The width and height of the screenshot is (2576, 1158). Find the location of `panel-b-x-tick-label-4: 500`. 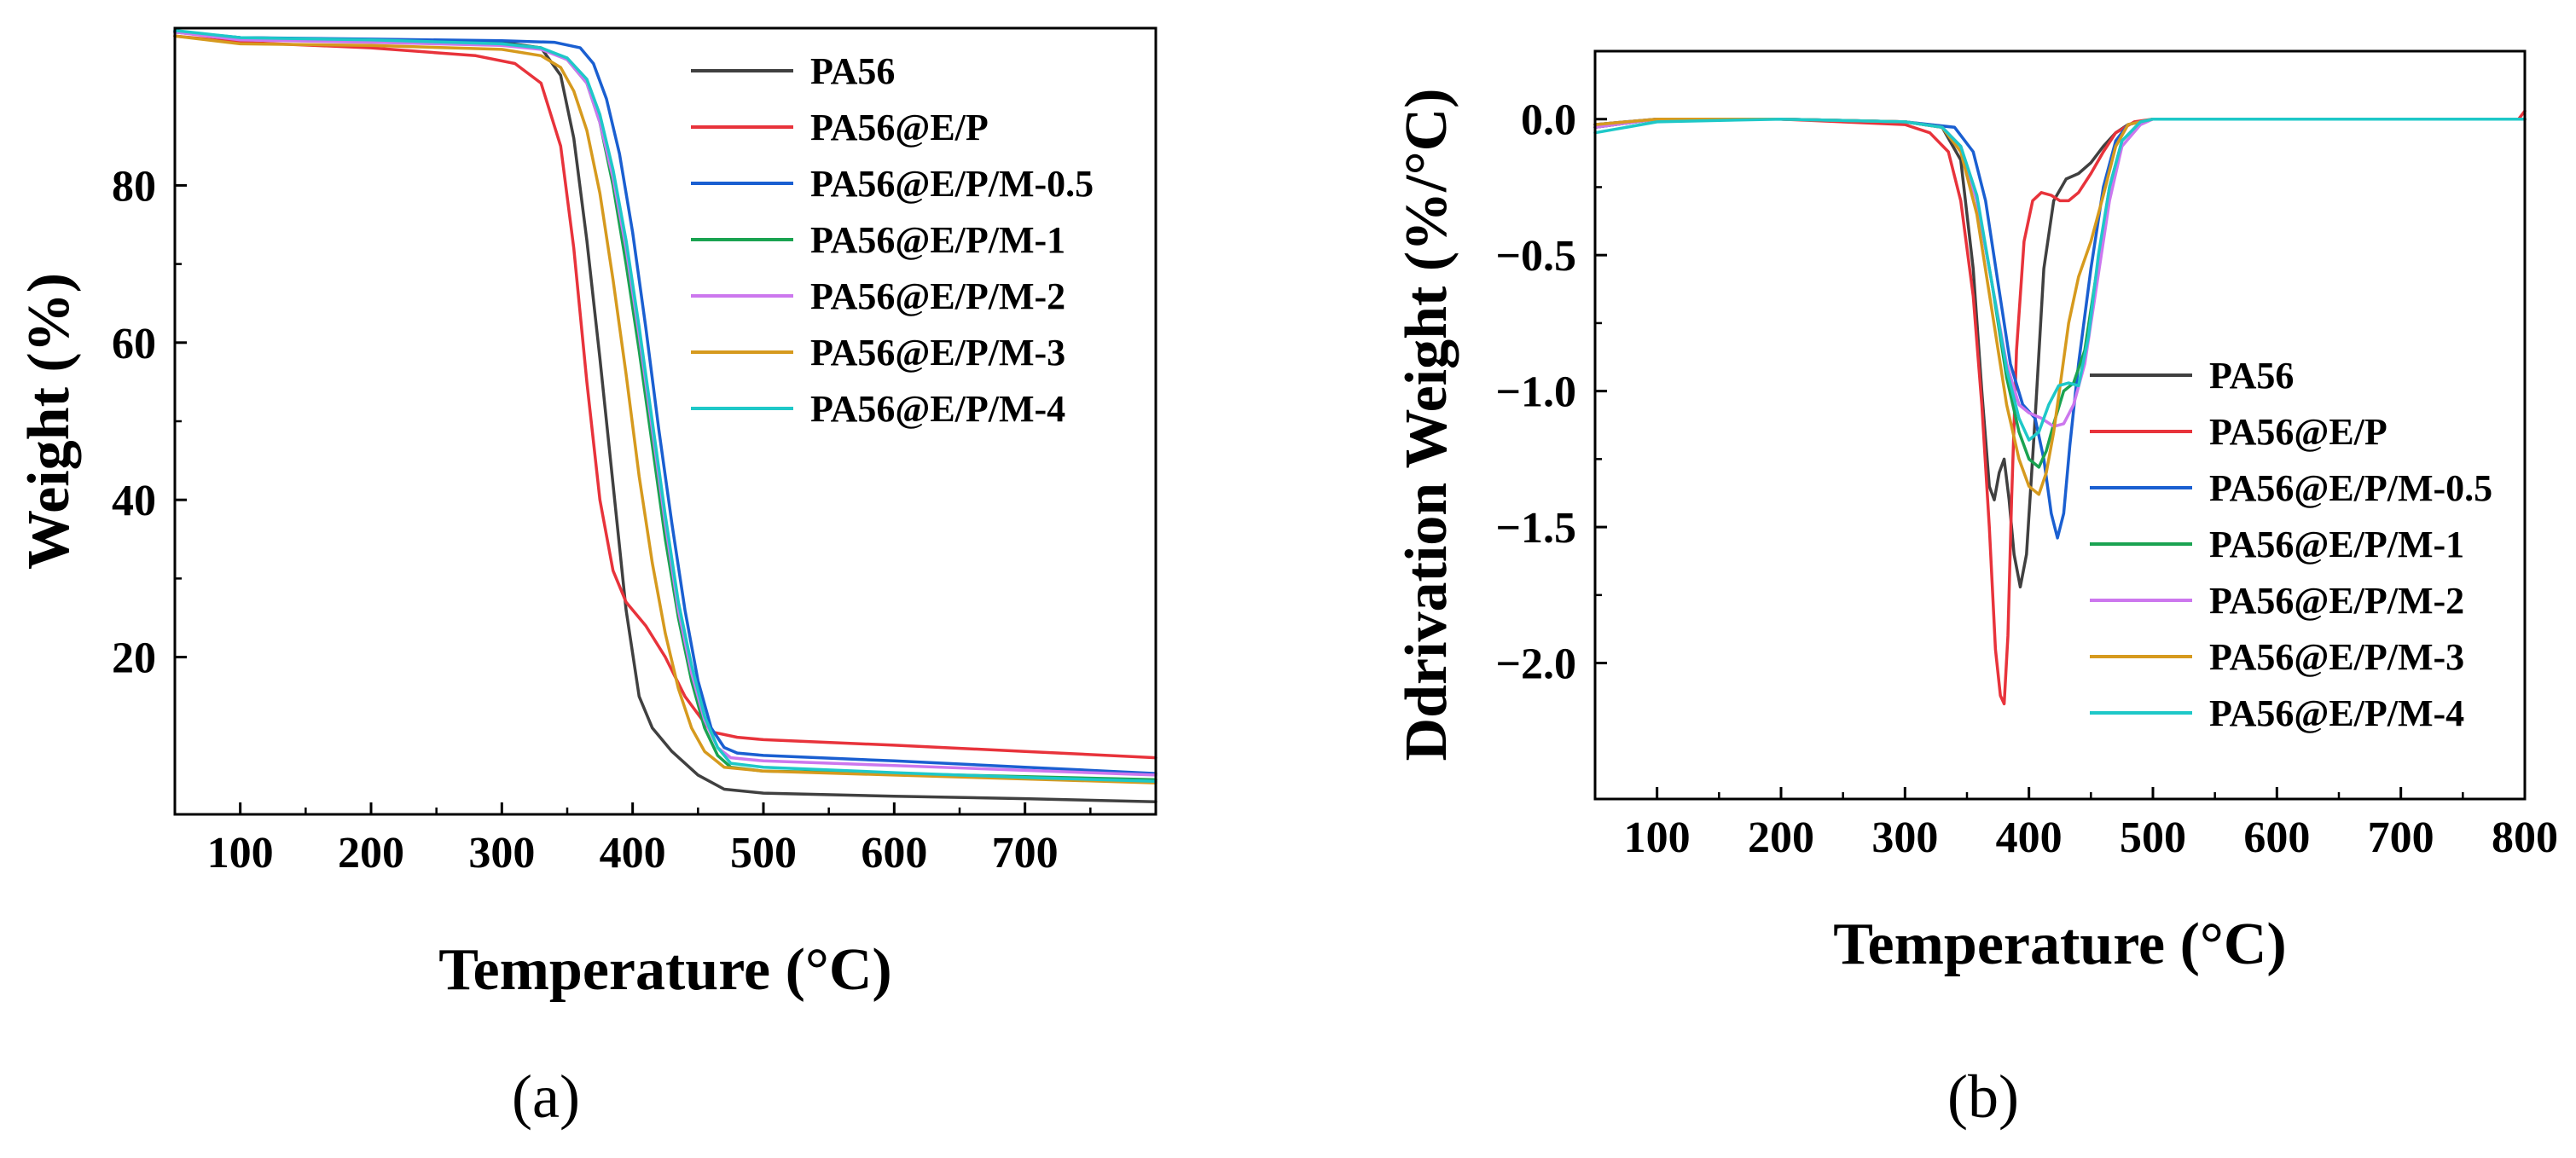

panel-b-x-tick-label-4: 500 is located at coordinates (2153, 837).